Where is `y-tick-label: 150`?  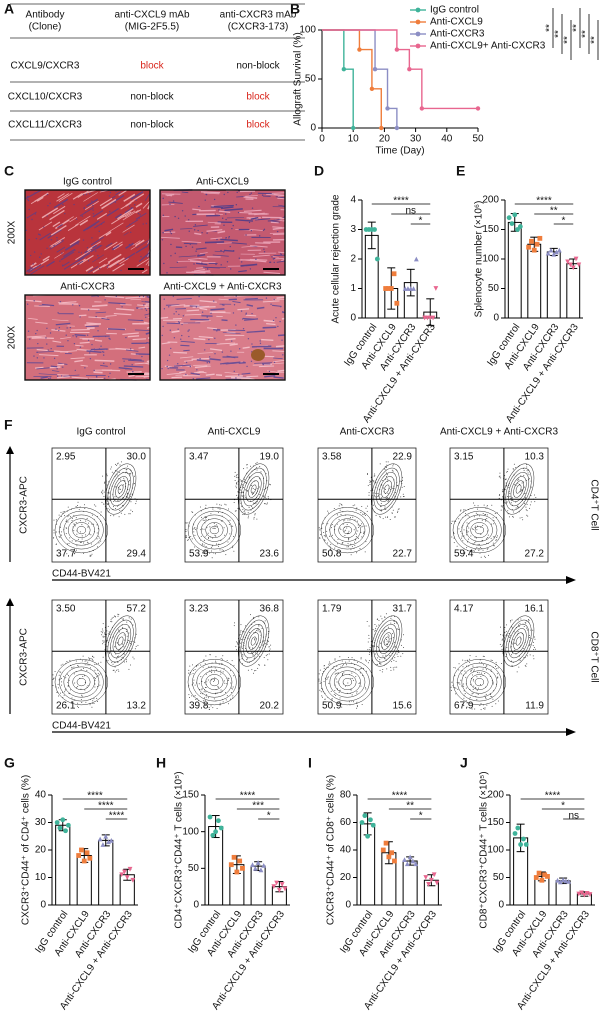
y-tick-label: 150 is located at coordinates (190, 795).